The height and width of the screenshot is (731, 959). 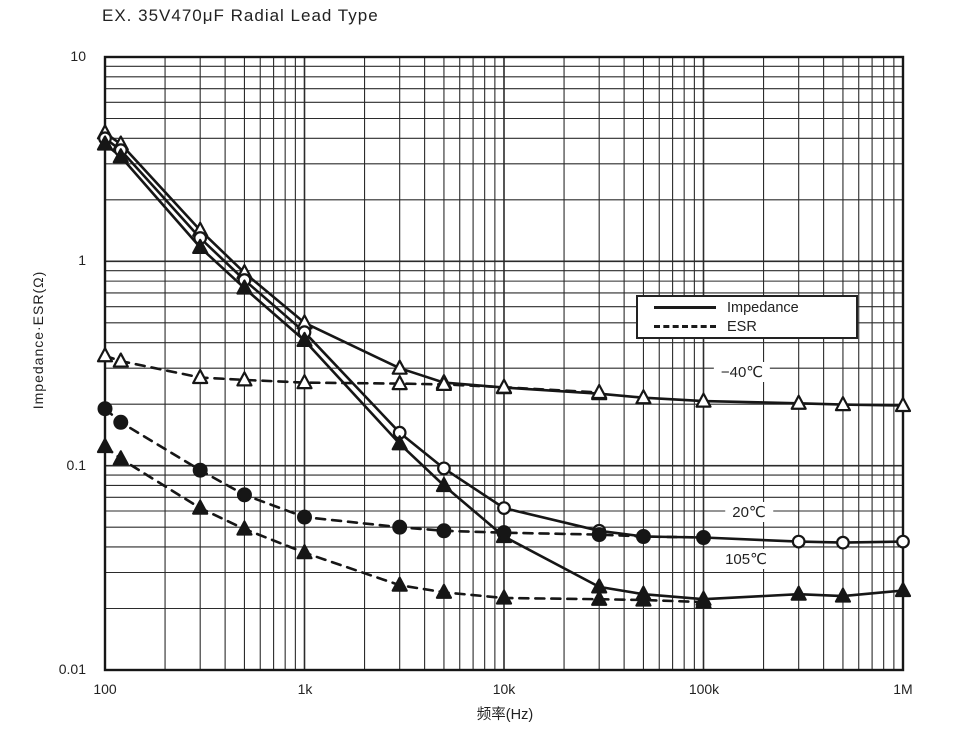 I want to click on legend-item-esr: ESR, so click(x=747, y=327).